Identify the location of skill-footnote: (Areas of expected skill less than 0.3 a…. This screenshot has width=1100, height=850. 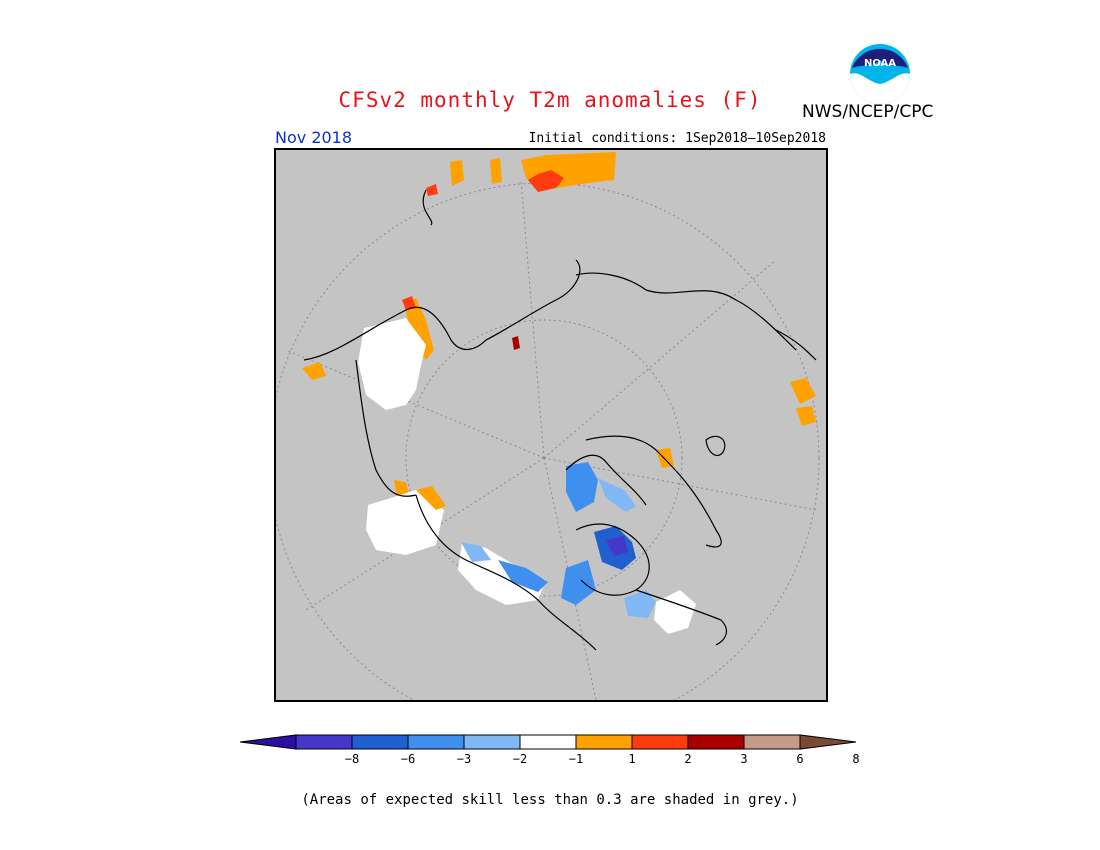
(550, 800).